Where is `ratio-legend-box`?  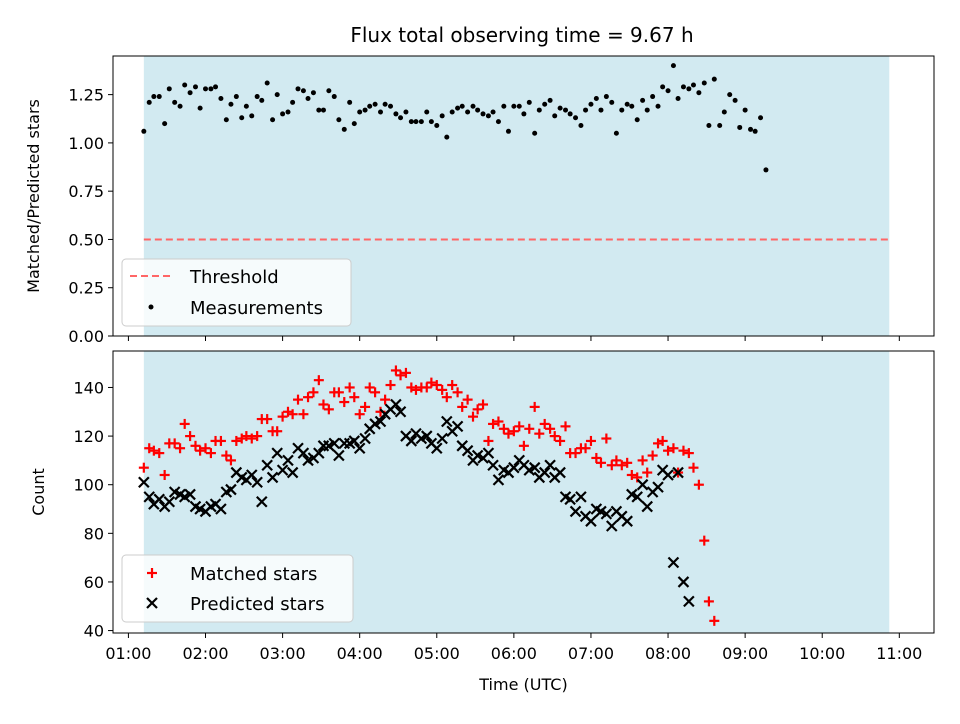
ratio-legend-box is located at coordinates (236, 292).